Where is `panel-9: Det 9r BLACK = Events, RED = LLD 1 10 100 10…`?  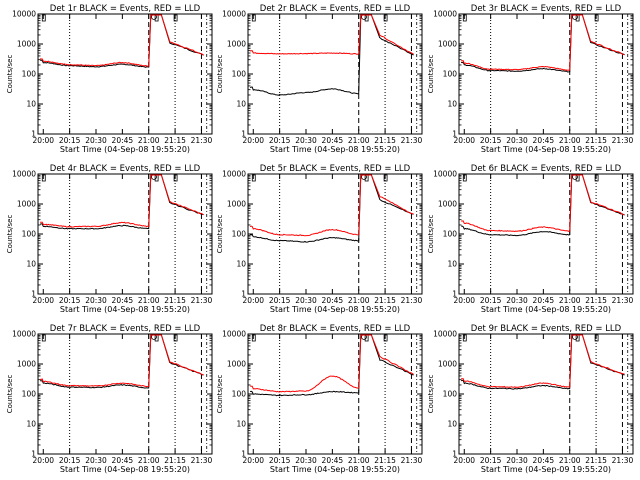 panel-9: Det 9r BLACK = Events, RED = LLD 1 10 100 10… is located at coordinates (530, 399).